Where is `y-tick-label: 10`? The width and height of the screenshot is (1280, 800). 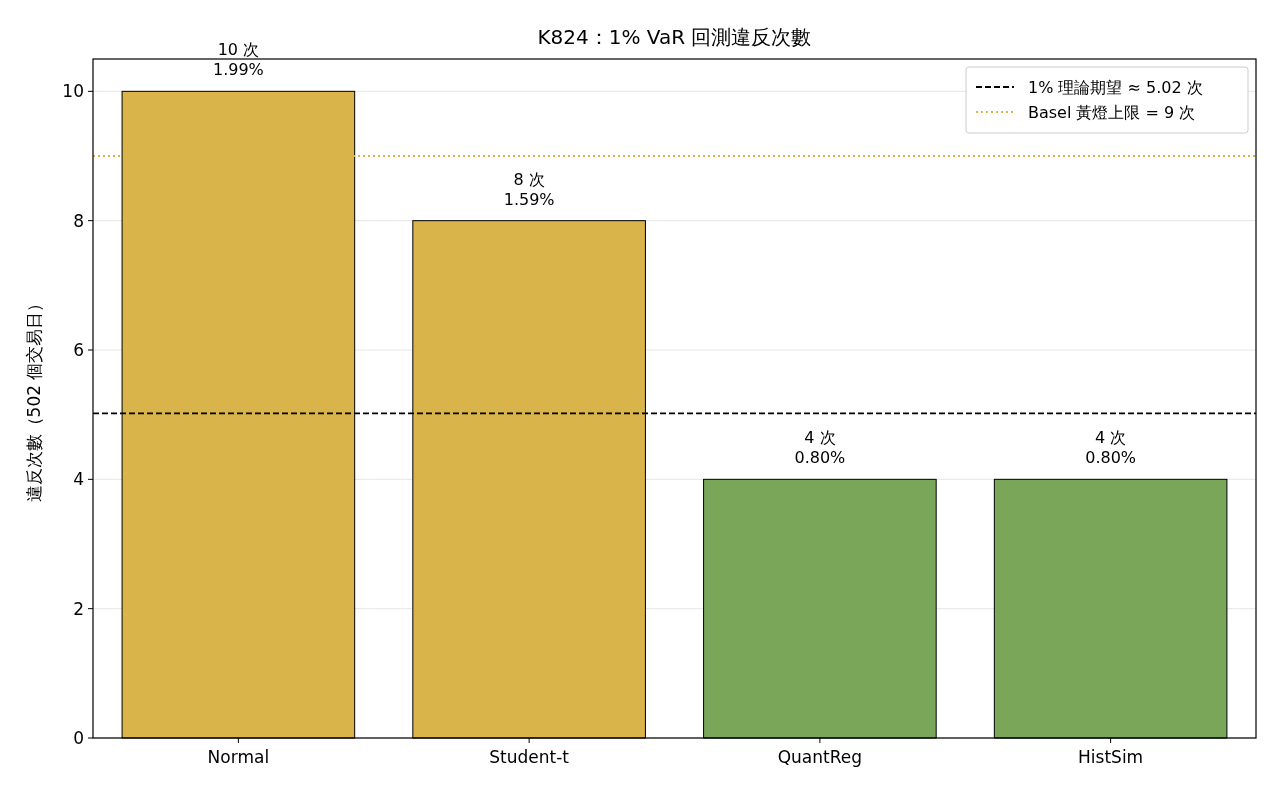
y-tick-label: 10 is located at coordinates (73, 91).